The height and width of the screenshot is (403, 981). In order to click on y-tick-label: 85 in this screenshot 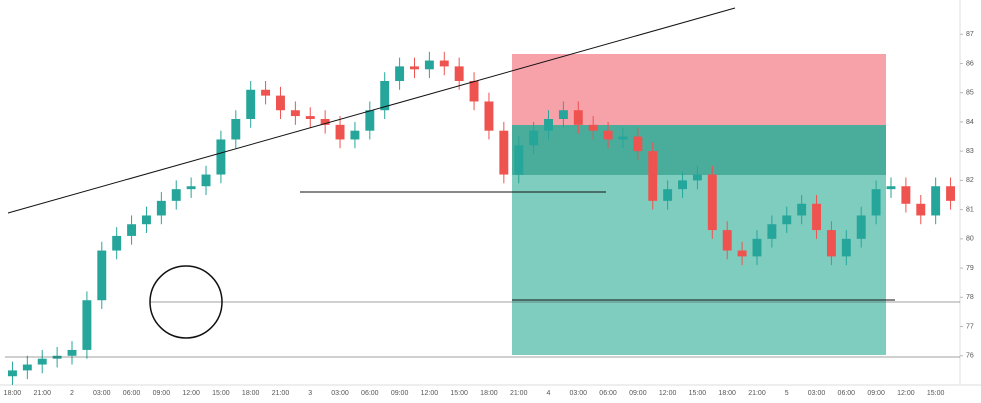, I will do `click(970, 93)`.